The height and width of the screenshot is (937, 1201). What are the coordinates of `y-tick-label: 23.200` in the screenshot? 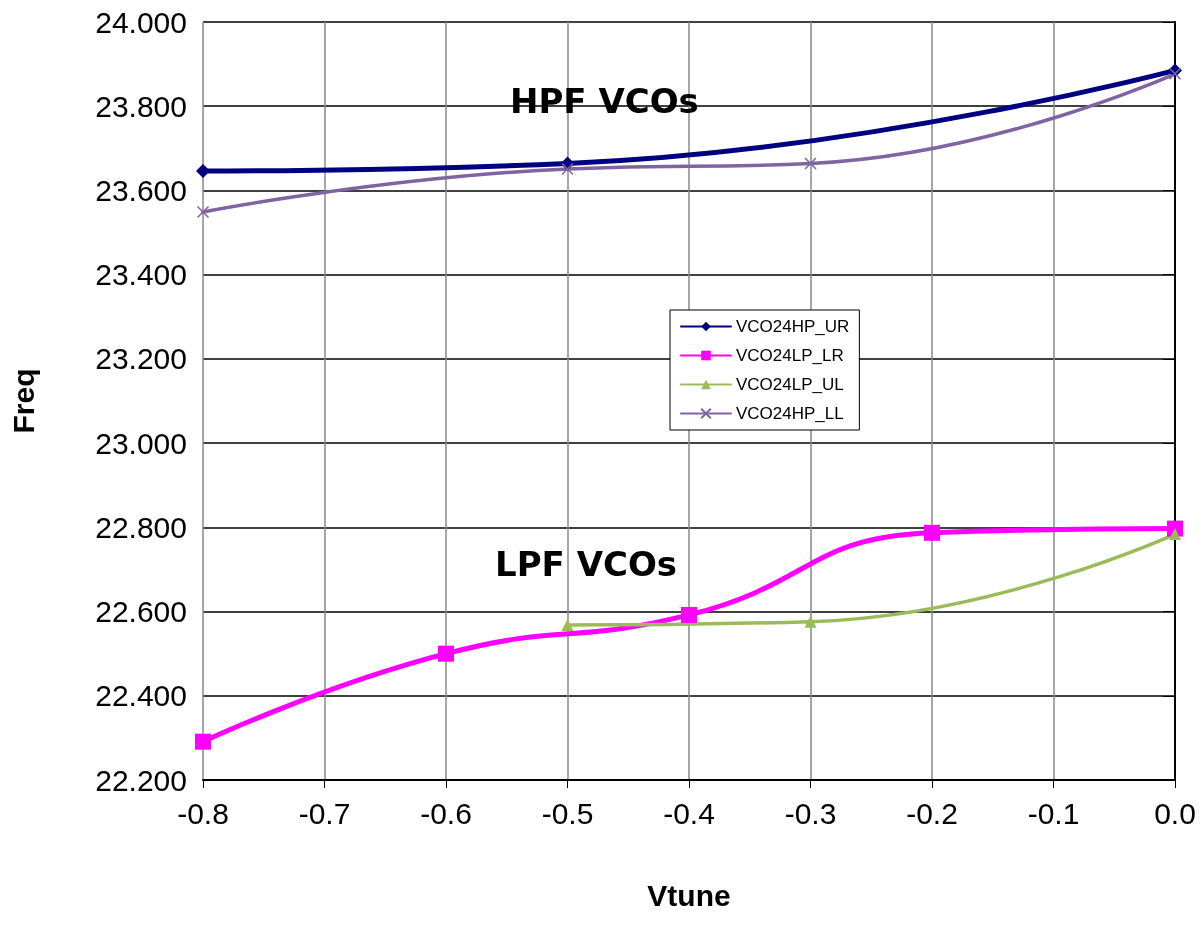 It's located at (141, 359).